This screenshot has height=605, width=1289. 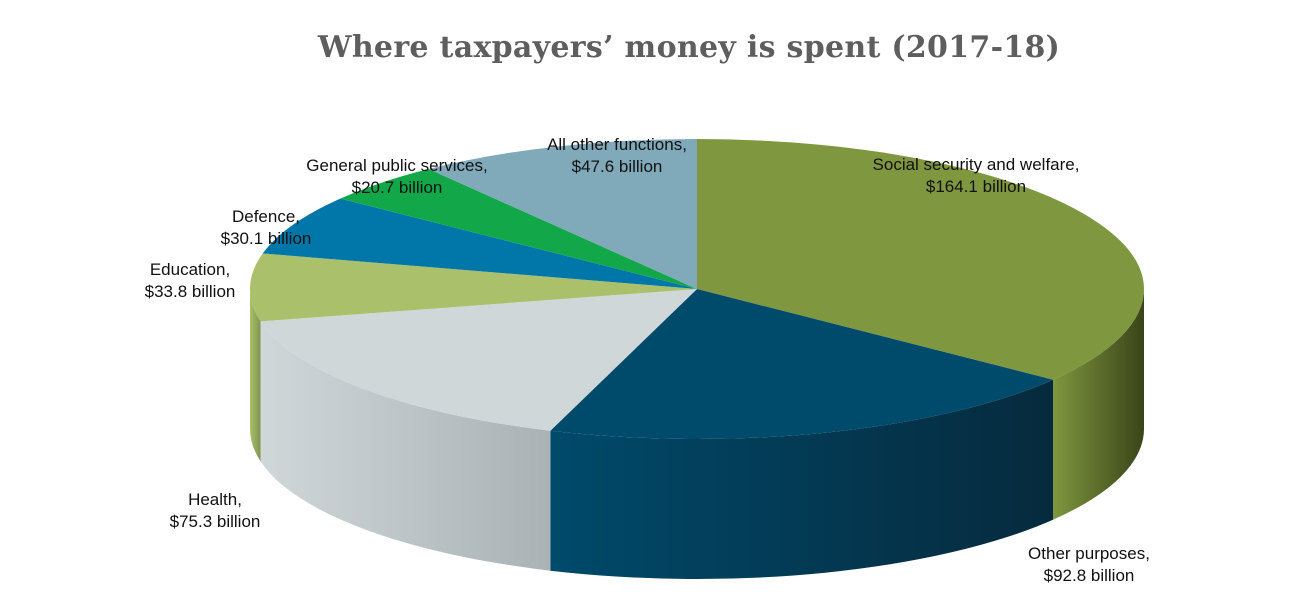 What do you see at coordinates (1089, 553) in the screenshot?
I see `slice-label-name: Other purposes,` at bounding box center [1089, 553].